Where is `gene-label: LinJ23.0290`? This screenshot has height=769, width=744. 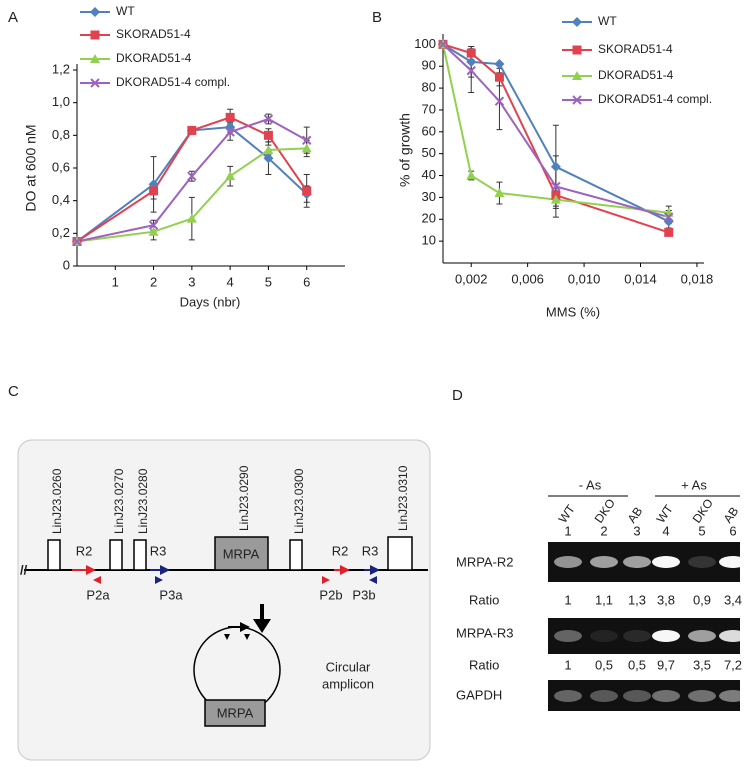
gene-label: LinJ23.0290 is located at coordinates (244, 498).